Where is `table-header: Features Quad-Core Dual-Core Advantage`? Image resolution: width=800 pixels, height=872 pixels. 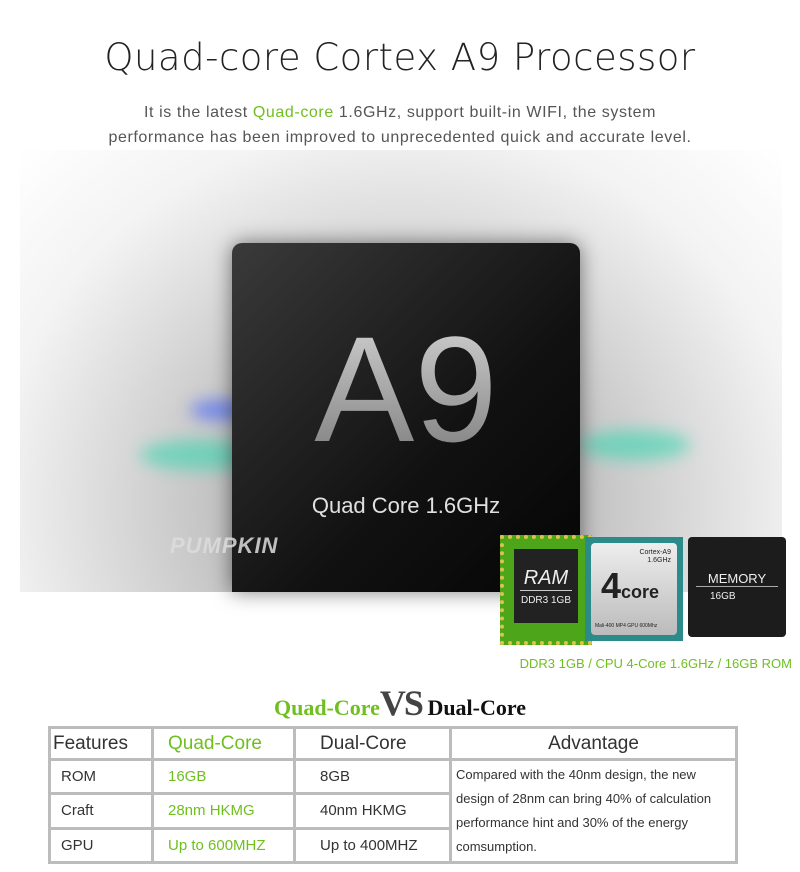
table-header: Features Quad-Core Dual-Core Advantage is located at coordinates (393, 743).